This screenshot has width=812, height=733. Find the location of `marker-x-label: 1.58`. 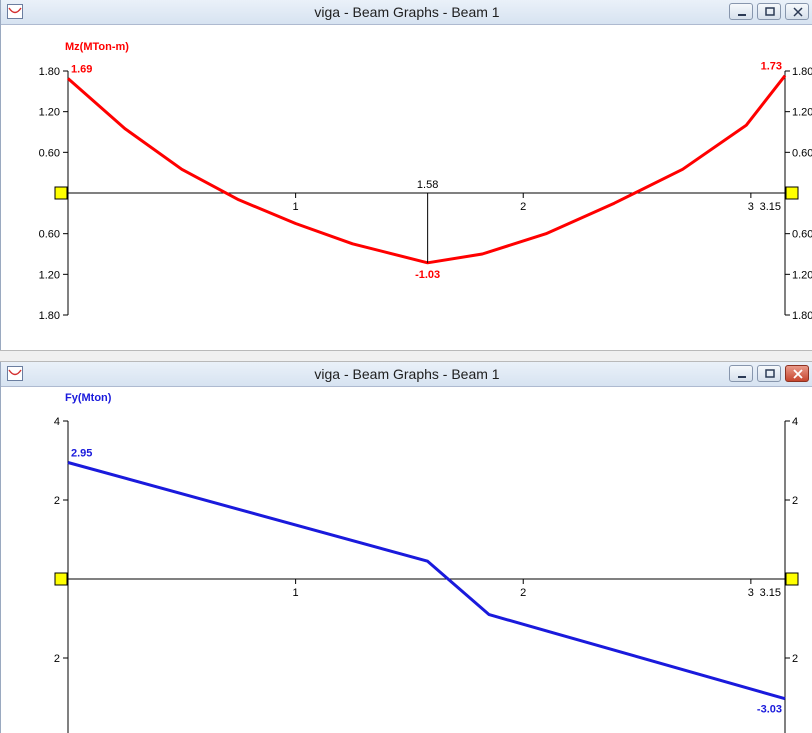

marker-x-label: 1.58 is located at coordinates (427, 185).